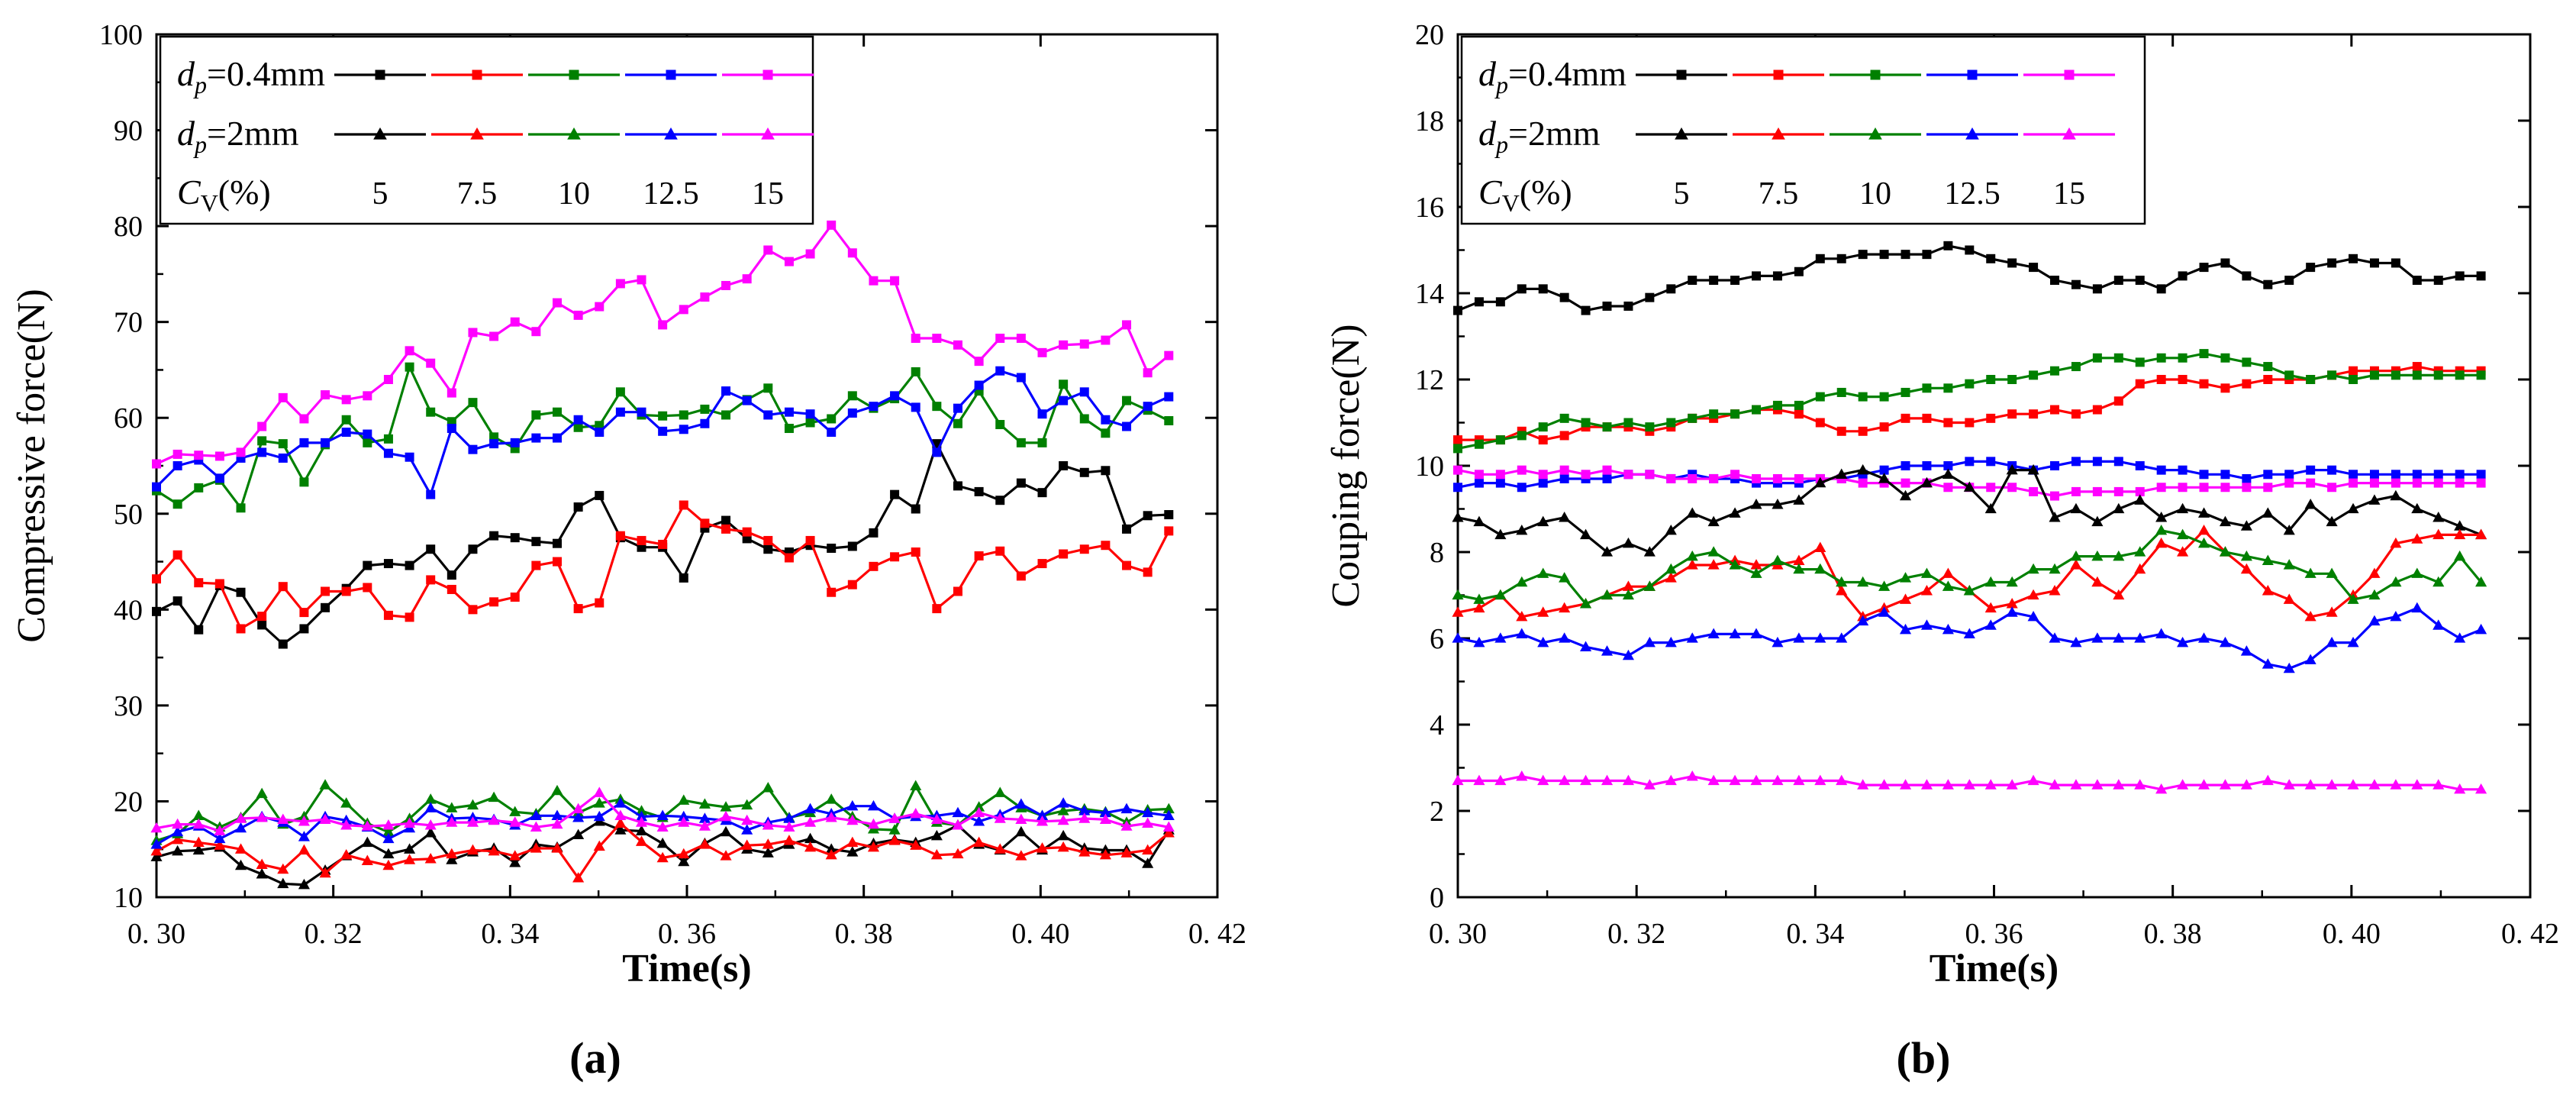 The width and height of the screenshot is (2576, 1111). What do you see at coordinates (200, 144) in the screenshot?
I see `legend-label-subscript: p` at bounding box center [200, 144].